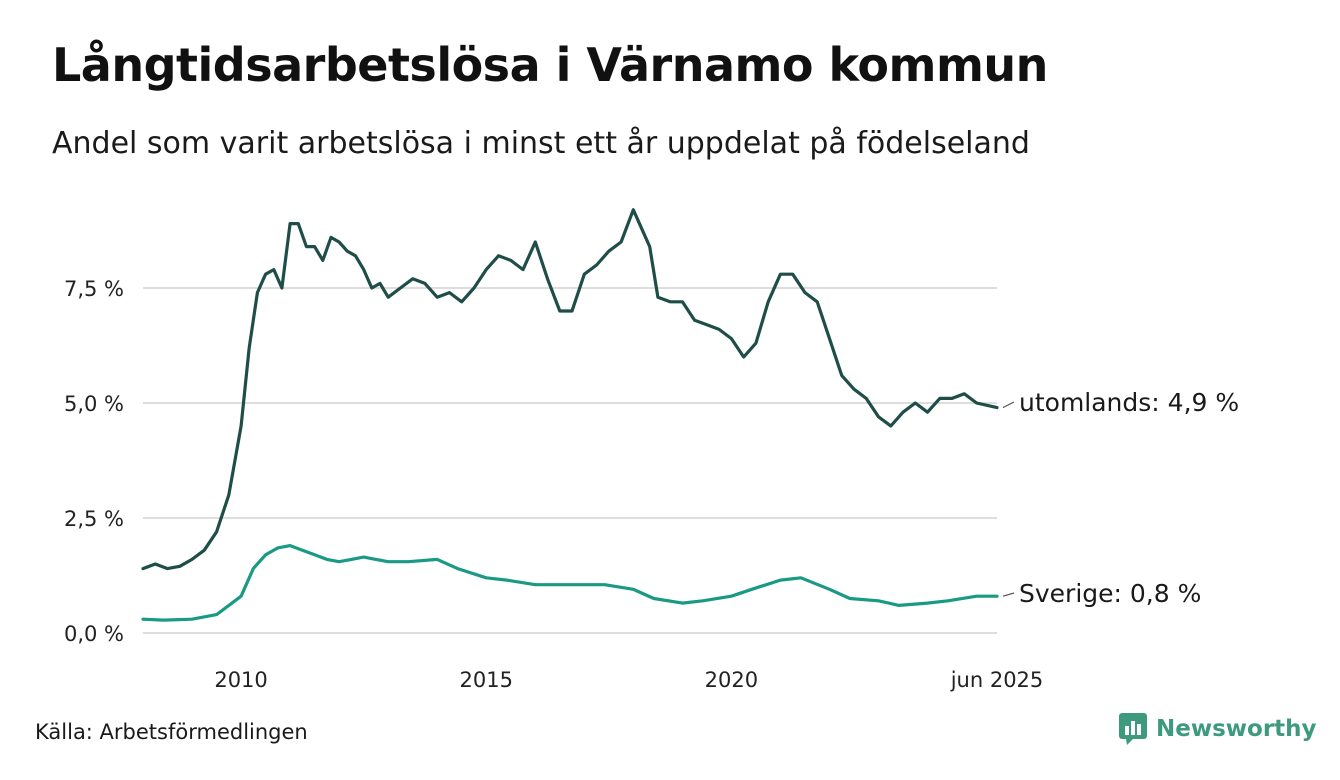  Describe the element at coordinates (731, 680) in the screenshot. I see `x-tick-label: 2020` at that location.